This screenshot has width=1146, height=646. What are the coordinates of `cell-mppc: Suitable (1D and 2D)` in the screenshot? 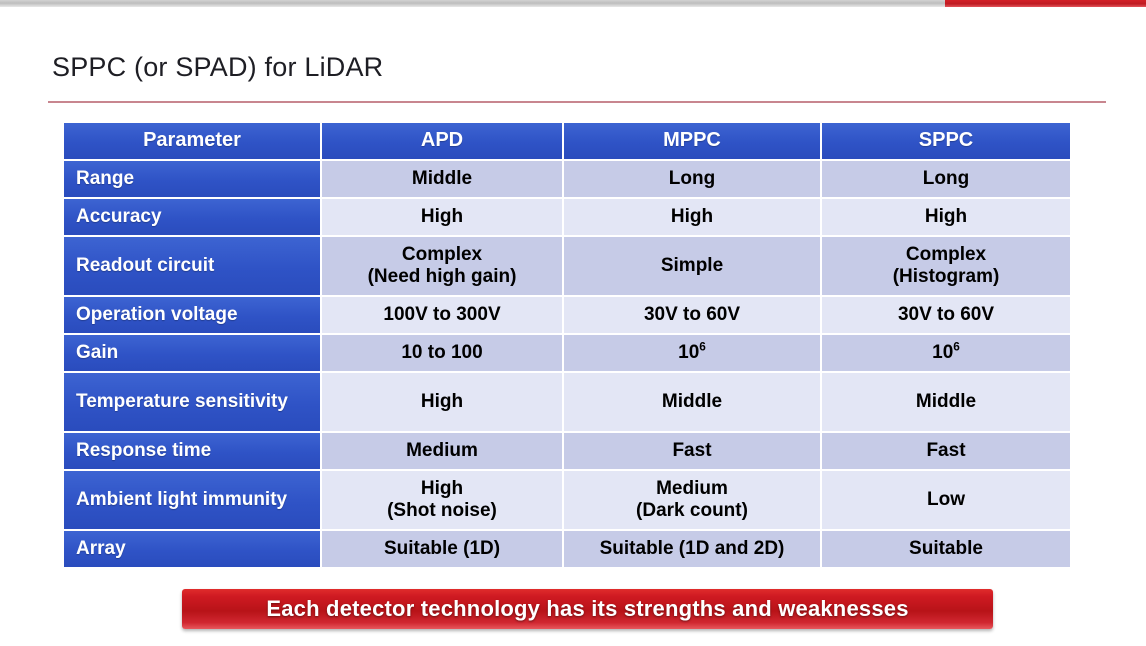 It's located at (692, 549).